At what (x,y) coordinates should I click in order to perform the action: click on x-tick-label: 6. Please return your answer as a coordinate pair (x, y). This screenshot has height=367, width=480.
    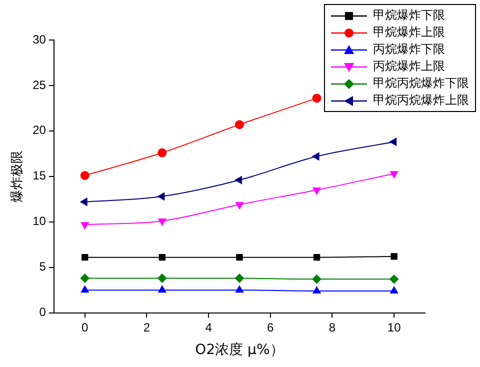
    Looking at the image, I should click on (270, 327).